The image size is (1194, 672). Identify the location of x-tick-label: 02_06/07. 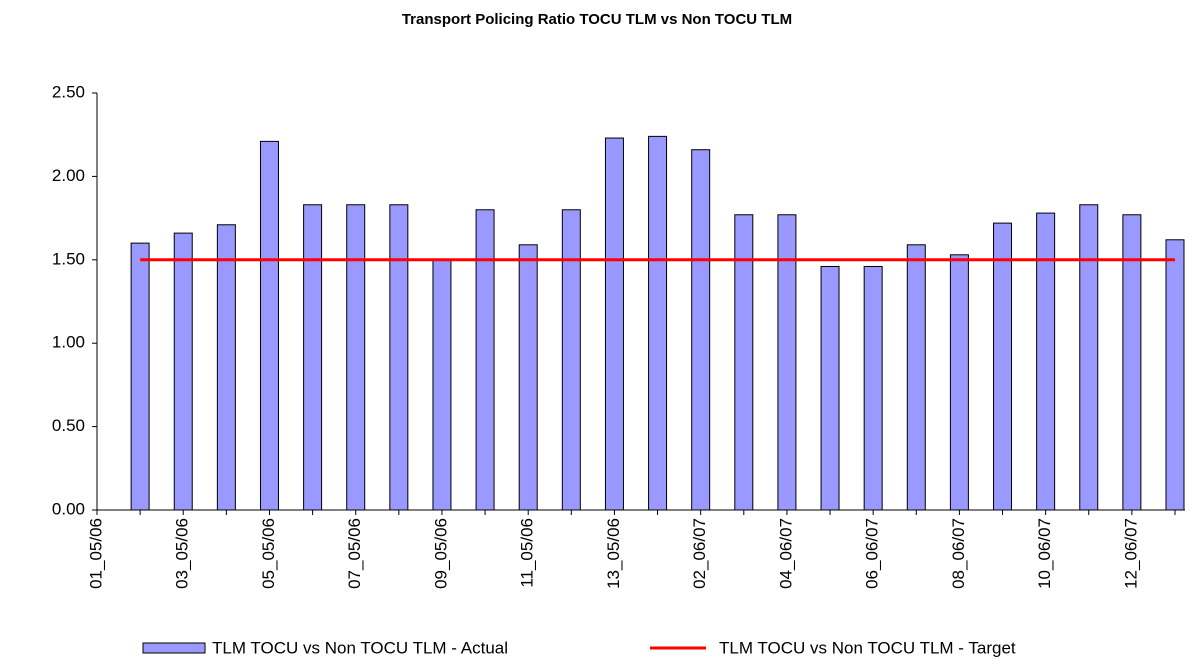
(699, 553).